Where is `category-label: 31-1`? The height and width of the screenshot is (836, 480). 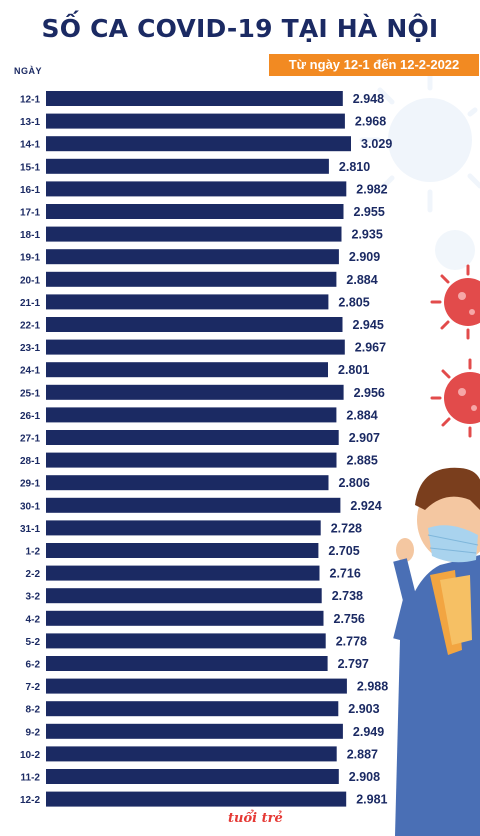
category-label: 31-1 is located at coordinates (30, 529).